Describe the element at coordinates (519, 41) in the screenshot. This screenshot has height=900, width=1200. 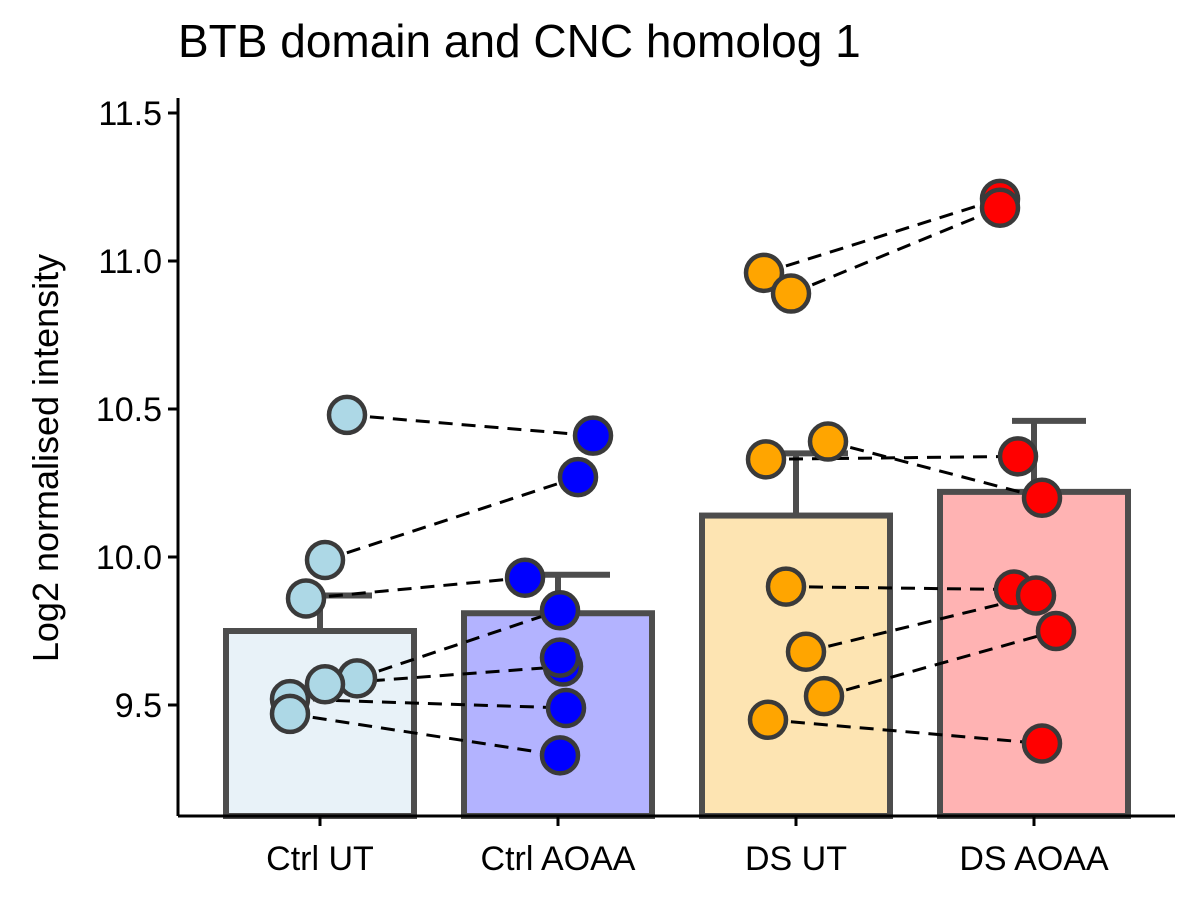
I see `chart-title: BTB domain and CNC homolog 1` at that location.